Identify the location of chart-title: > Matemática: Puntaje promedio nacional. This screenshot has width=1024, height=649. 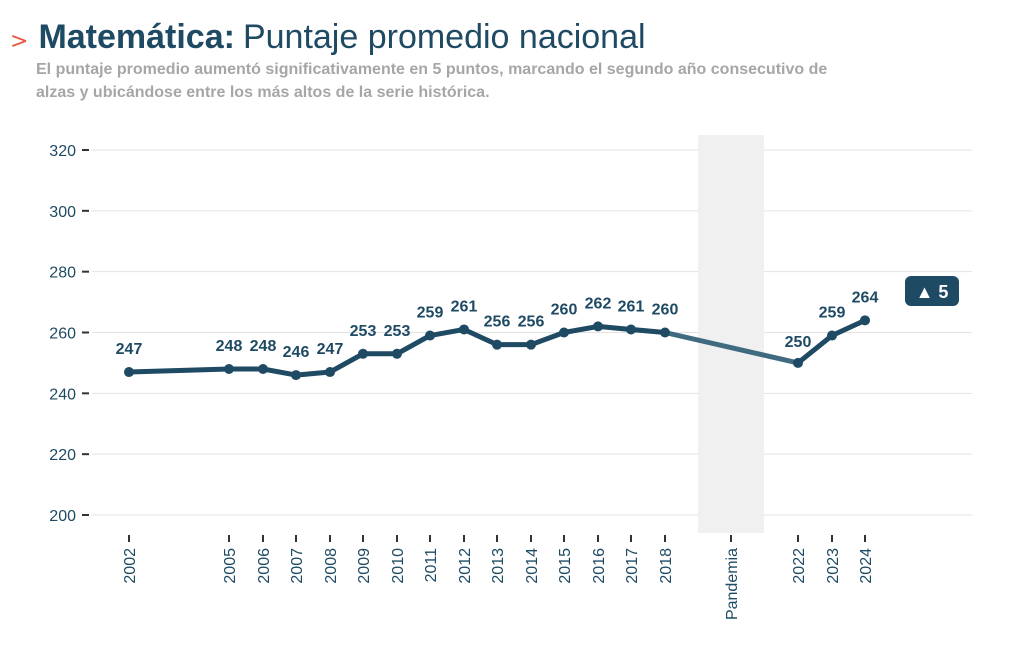
(510, 37).